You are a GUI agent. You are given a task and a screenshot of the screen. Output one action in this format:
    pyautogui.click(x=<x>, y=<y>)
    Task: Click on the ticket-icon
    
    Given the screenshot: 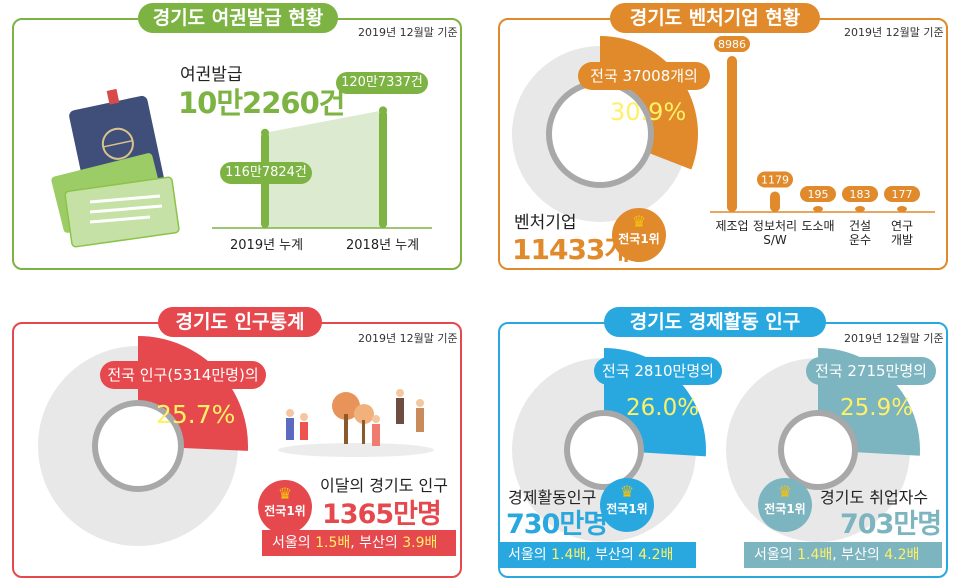 What is the action you would take?
    pyautogui.click(x=115, y=200)
    